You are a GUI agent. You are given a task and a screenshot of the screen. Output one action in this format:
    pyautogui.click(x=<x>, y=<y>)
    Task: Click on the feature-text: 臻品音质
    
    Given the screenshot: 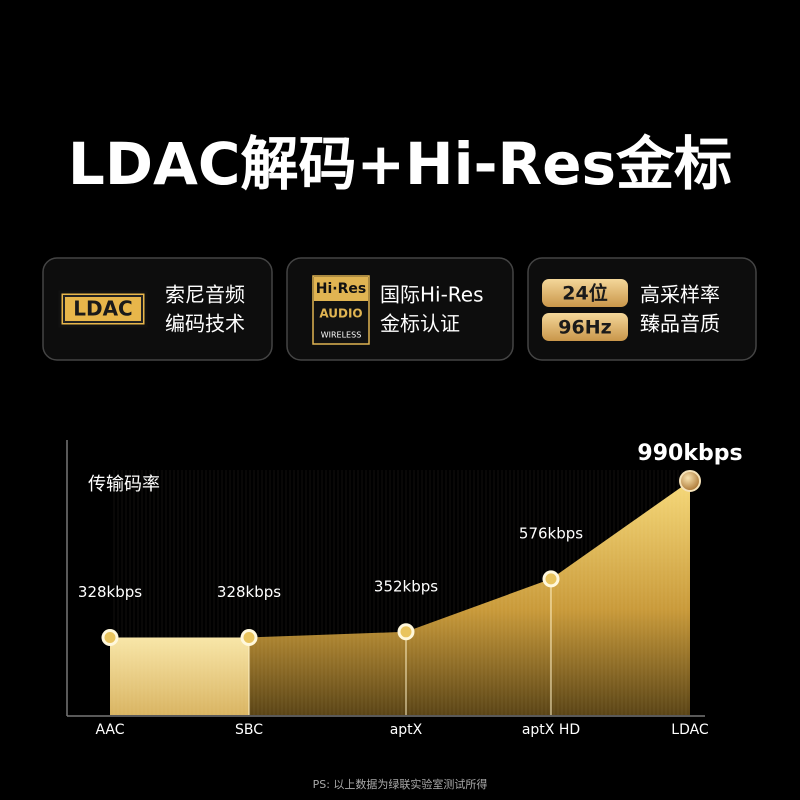 What is the action you would take?
    pyautogui.click(x=680, y=324)
    